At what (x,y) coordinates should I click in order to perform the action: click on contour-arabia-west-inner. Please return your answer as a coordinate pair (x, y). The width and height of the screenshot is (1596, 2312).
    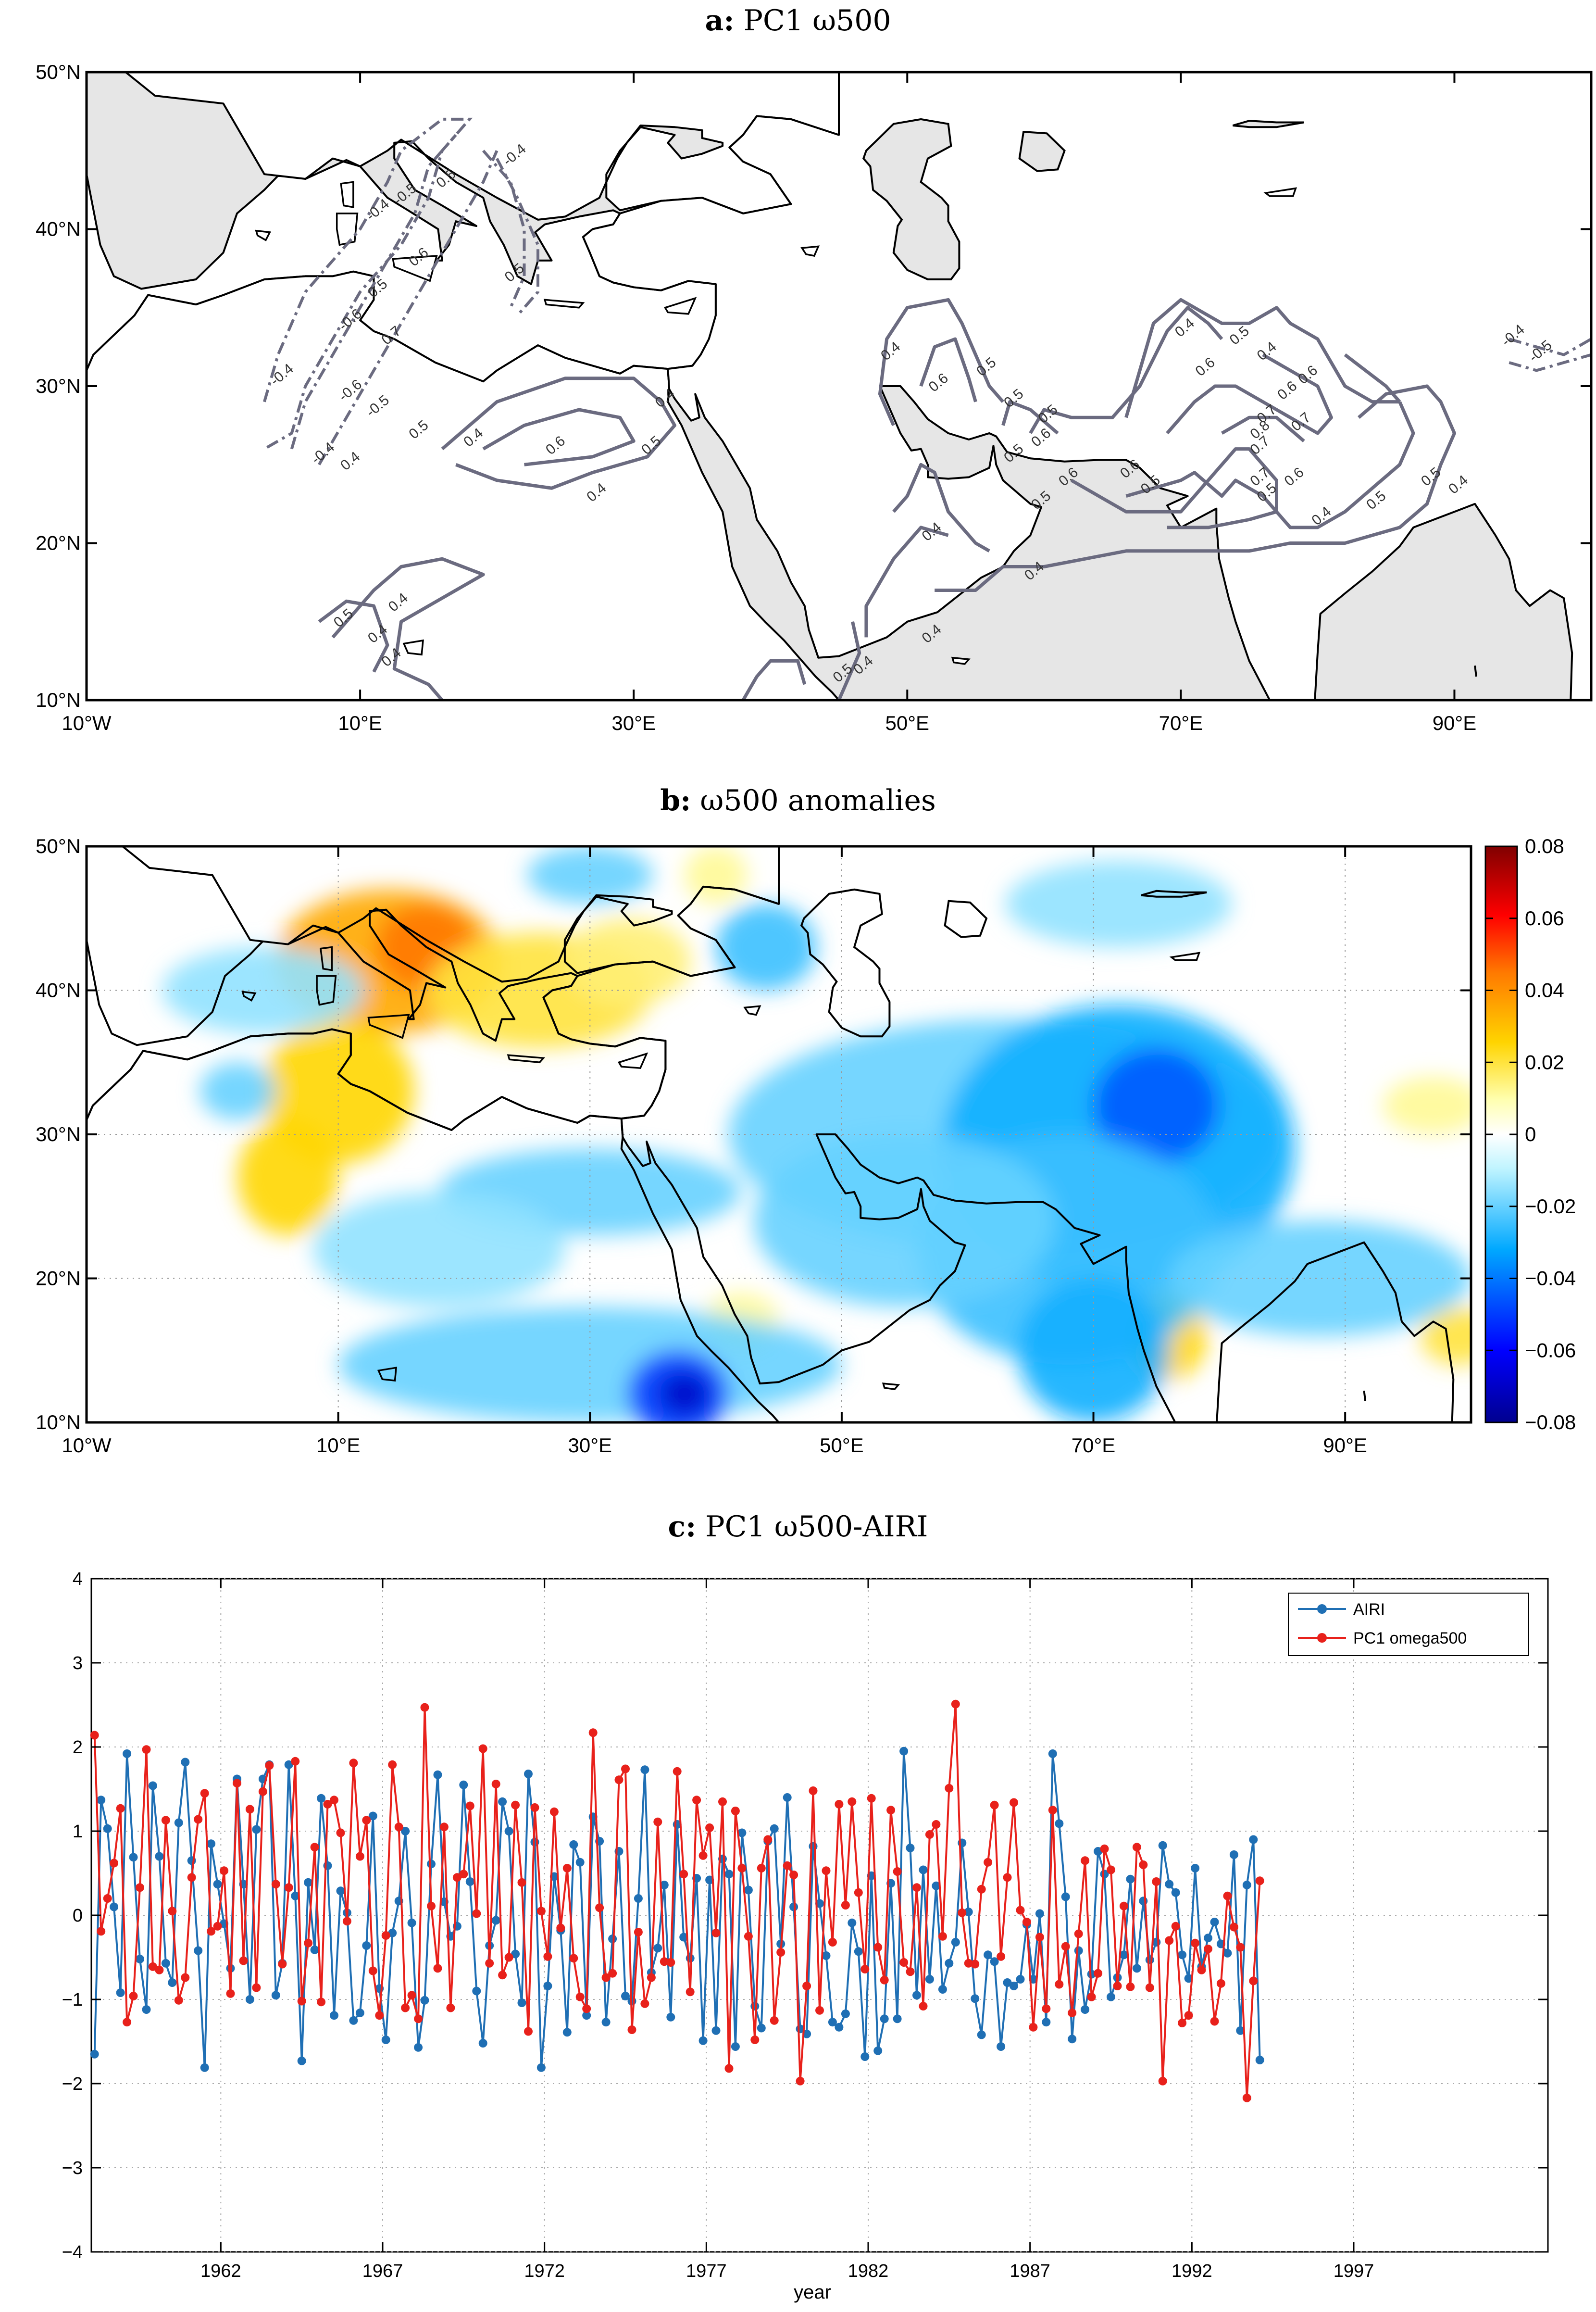
    Looking at the image, I should click on (559, 437).